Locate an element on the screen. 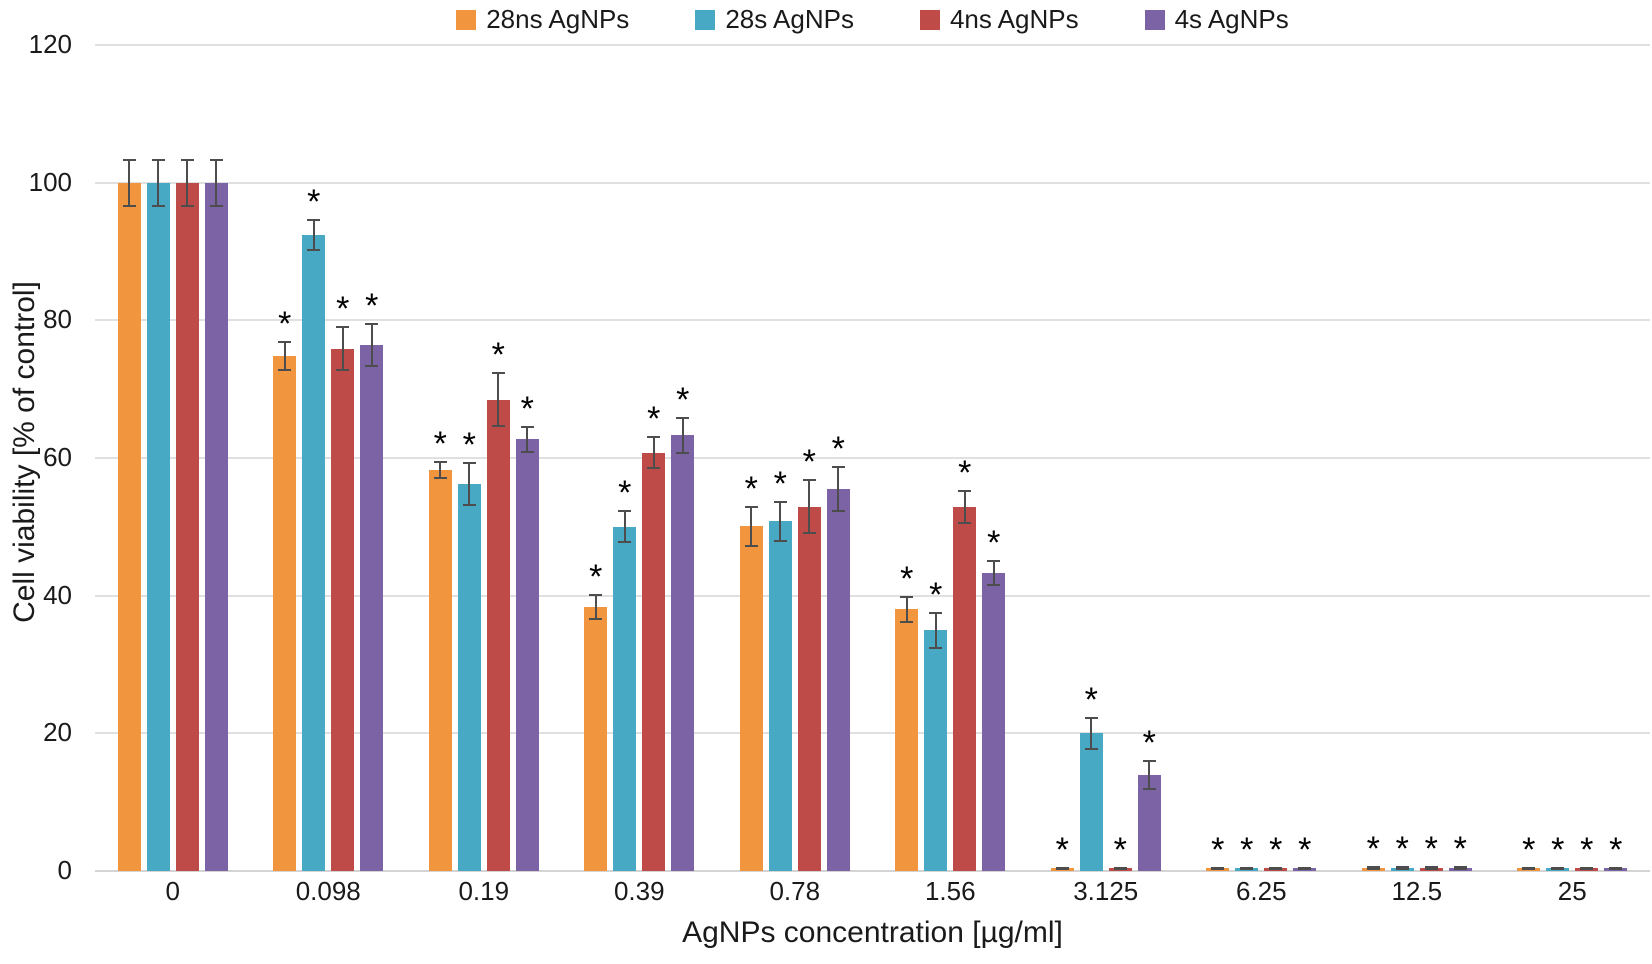 The width and height of the screenshot is (1652, 964). legend-label: 28ns AgNPs is located at coordinates (558, 19).